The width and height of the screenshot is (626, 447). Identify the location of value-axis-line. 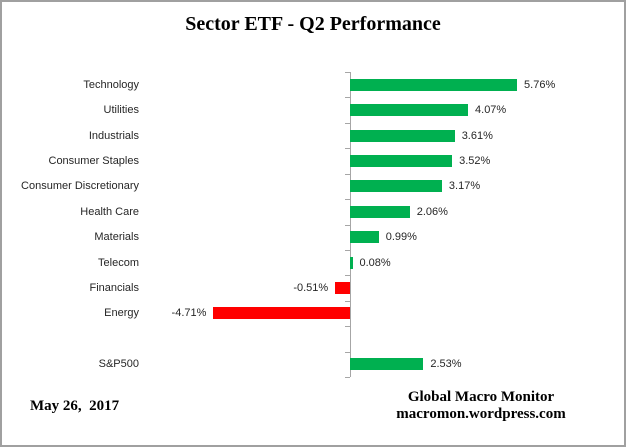
(350, 225).